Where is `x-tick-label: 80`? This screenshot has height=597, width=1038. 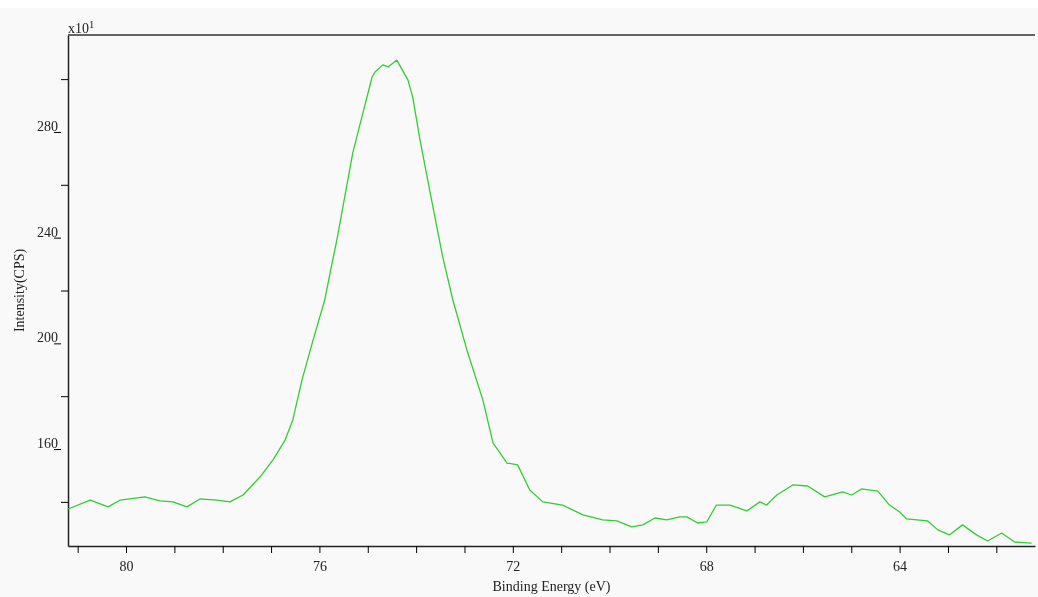 x-tick-label: 80 is located at coordinates (126, 567).